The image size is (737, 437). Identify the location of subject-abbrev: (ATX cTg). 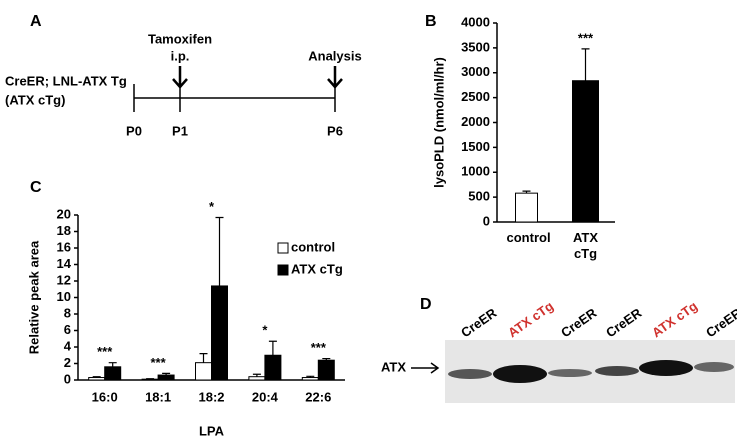
(35, 99).